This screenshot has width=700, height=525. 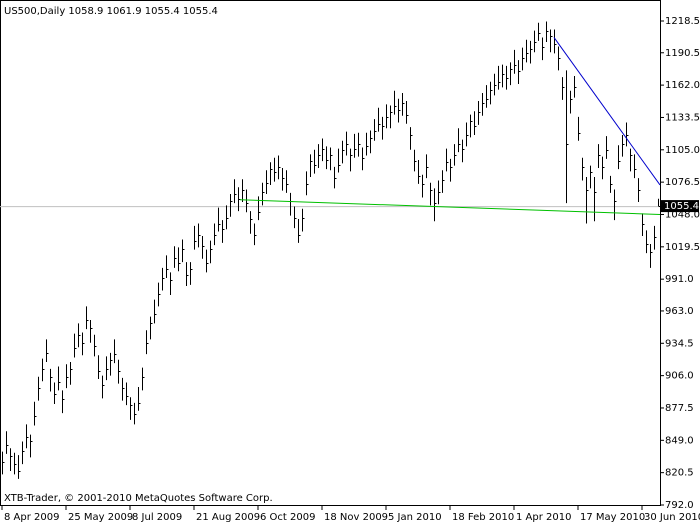 What do you see at coordinates (287, 517) in the screenshot?
I see `x-tick-label: 6 Oct 2009` at bounding box center [287, 517].